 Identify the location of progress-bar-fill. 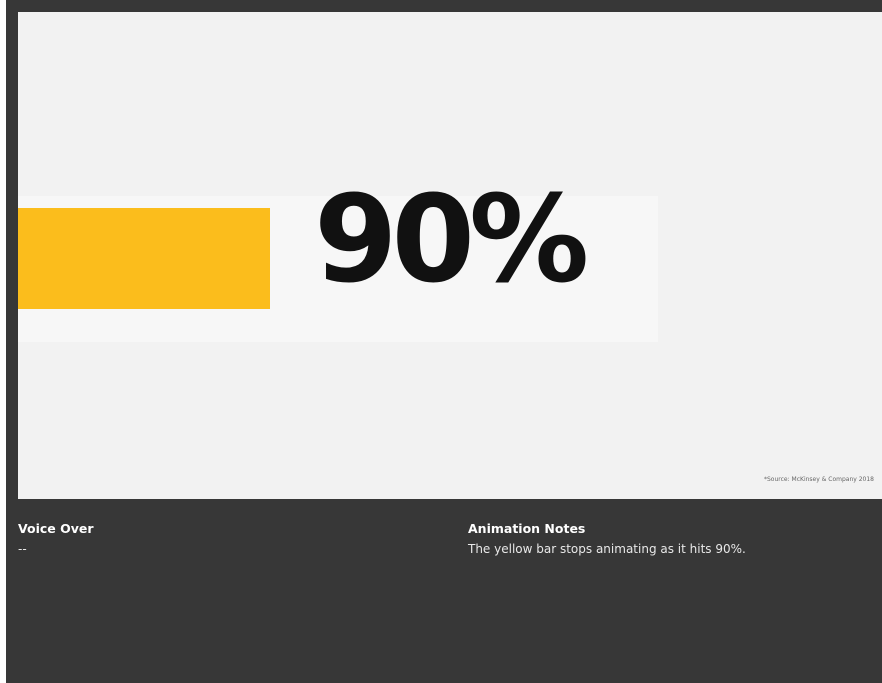
(144, 258).